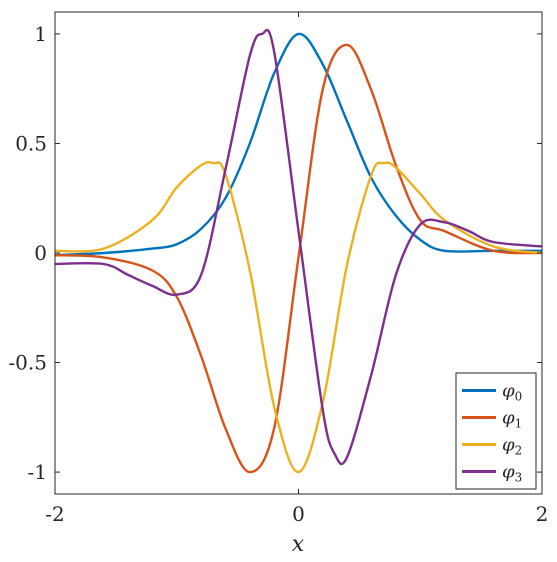 This screenshot has width=557, height=562. I want to click on legend-box, so click(496, 431).